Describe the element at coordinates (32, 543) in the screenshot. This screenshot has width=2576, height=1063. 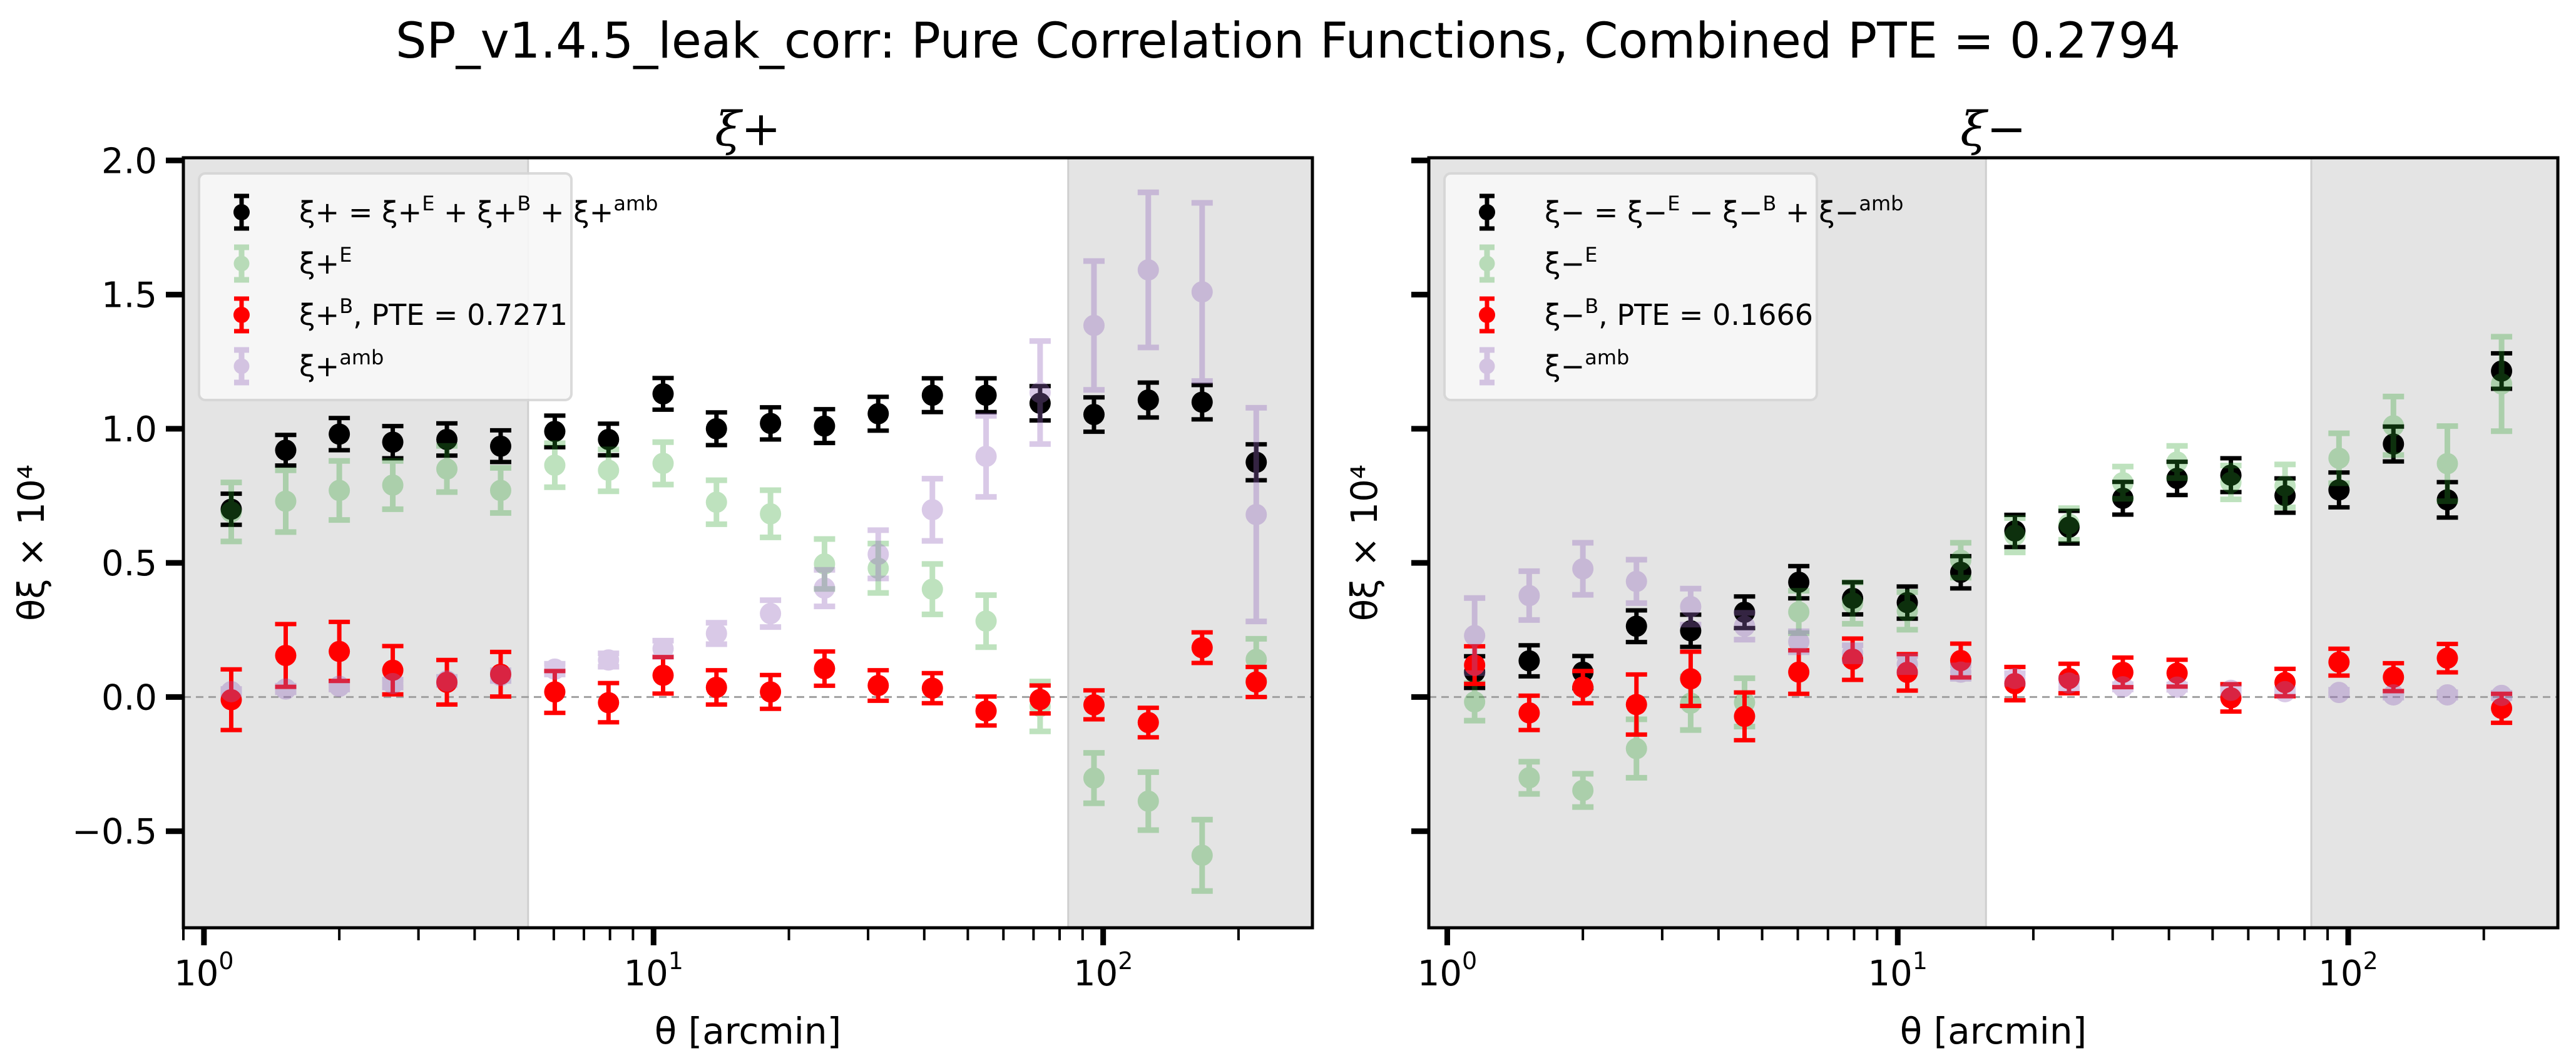
I see `y-axis-label: θξ × 10⁴` at that location.